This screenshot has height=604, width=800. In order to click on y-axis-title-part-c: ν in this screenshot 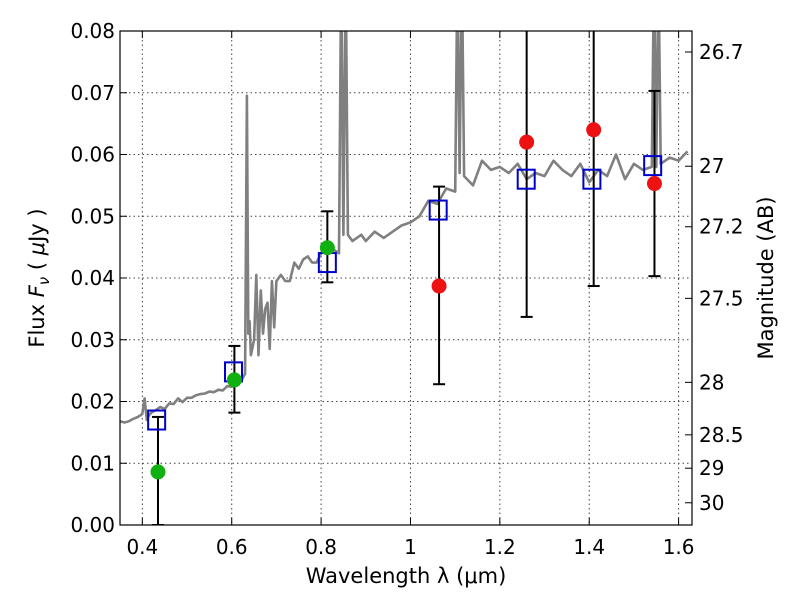, I will do `click(44, 281)`.